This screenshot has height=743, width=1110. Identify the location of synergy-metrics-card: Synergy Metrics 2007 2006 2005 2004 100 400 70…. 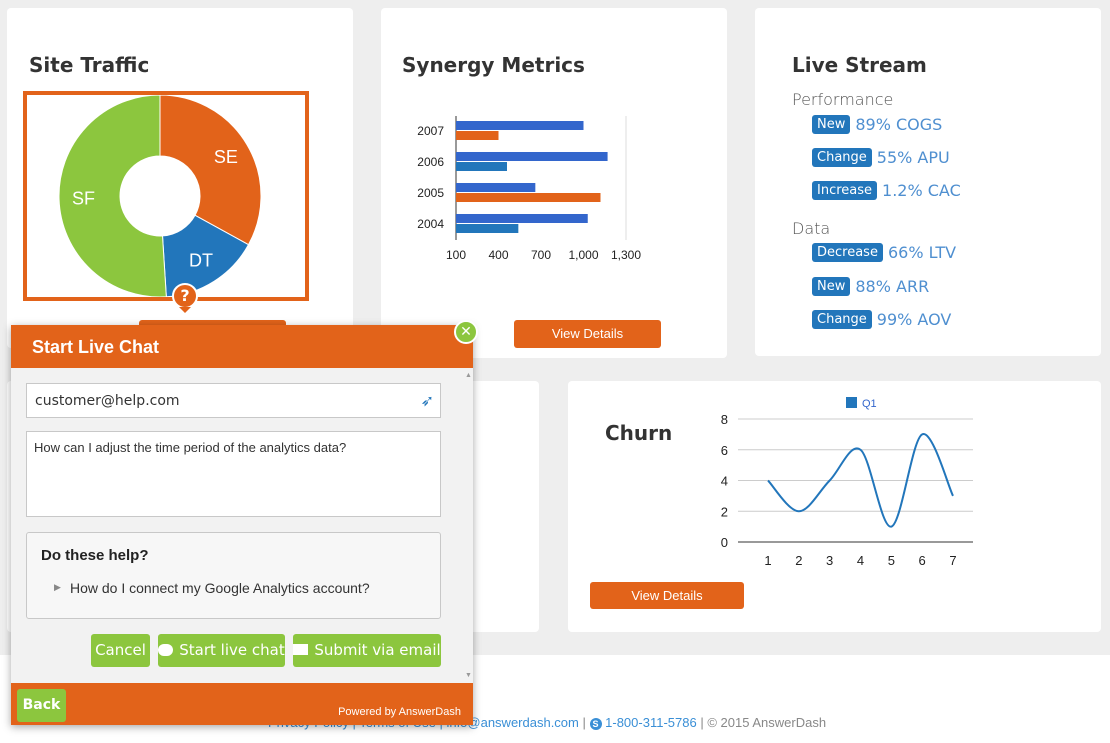
(554, 183).